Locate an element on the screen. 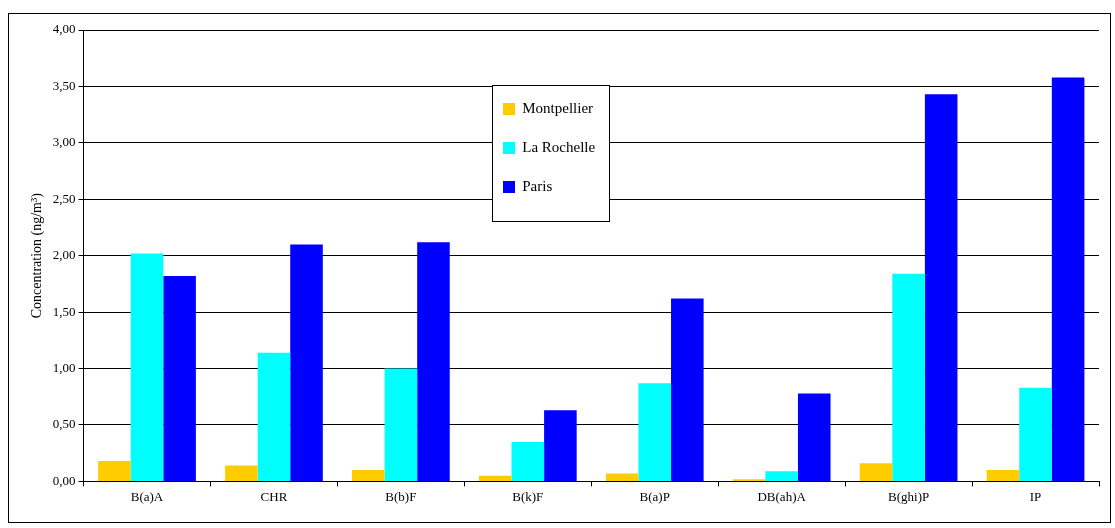 The height and width of the screenshot is (528, 1115). y-tick-label: 4,00 is located at coordinates (64, 29).